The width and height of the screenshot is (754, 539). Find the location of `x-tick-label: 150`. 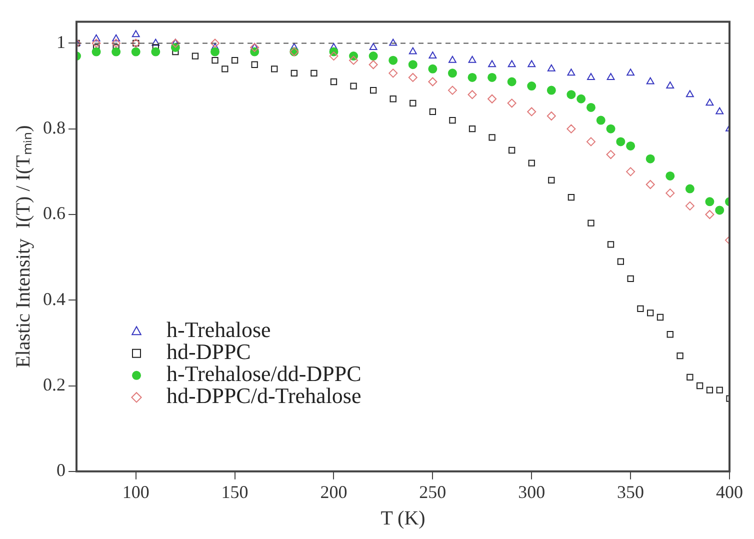

x-tick-label: 150 is located at coordinates (234, 492).